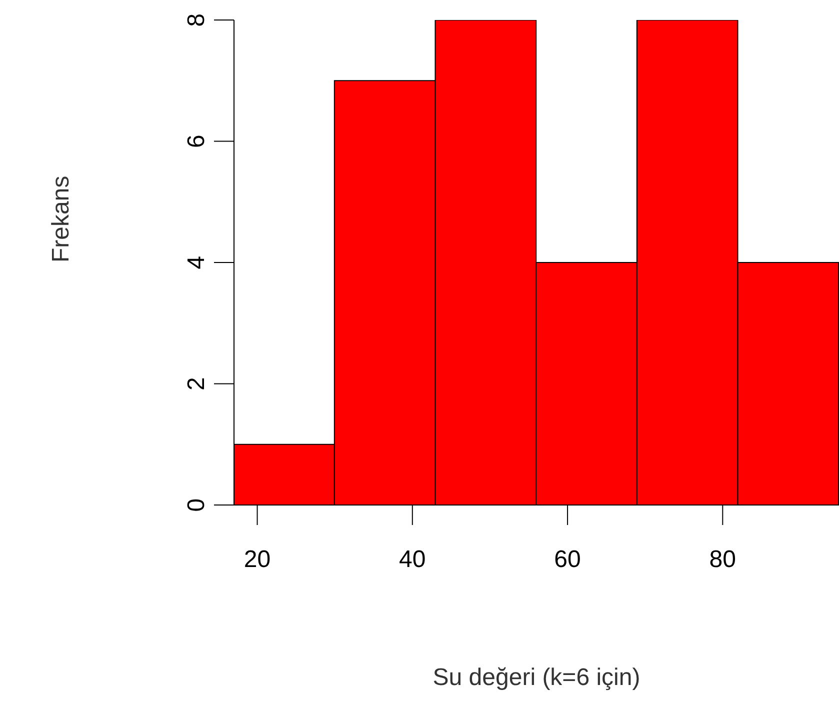 The height and width of the screenshot is (725, 839). I want to click on x-tick-label: 60, so click(567, 559).